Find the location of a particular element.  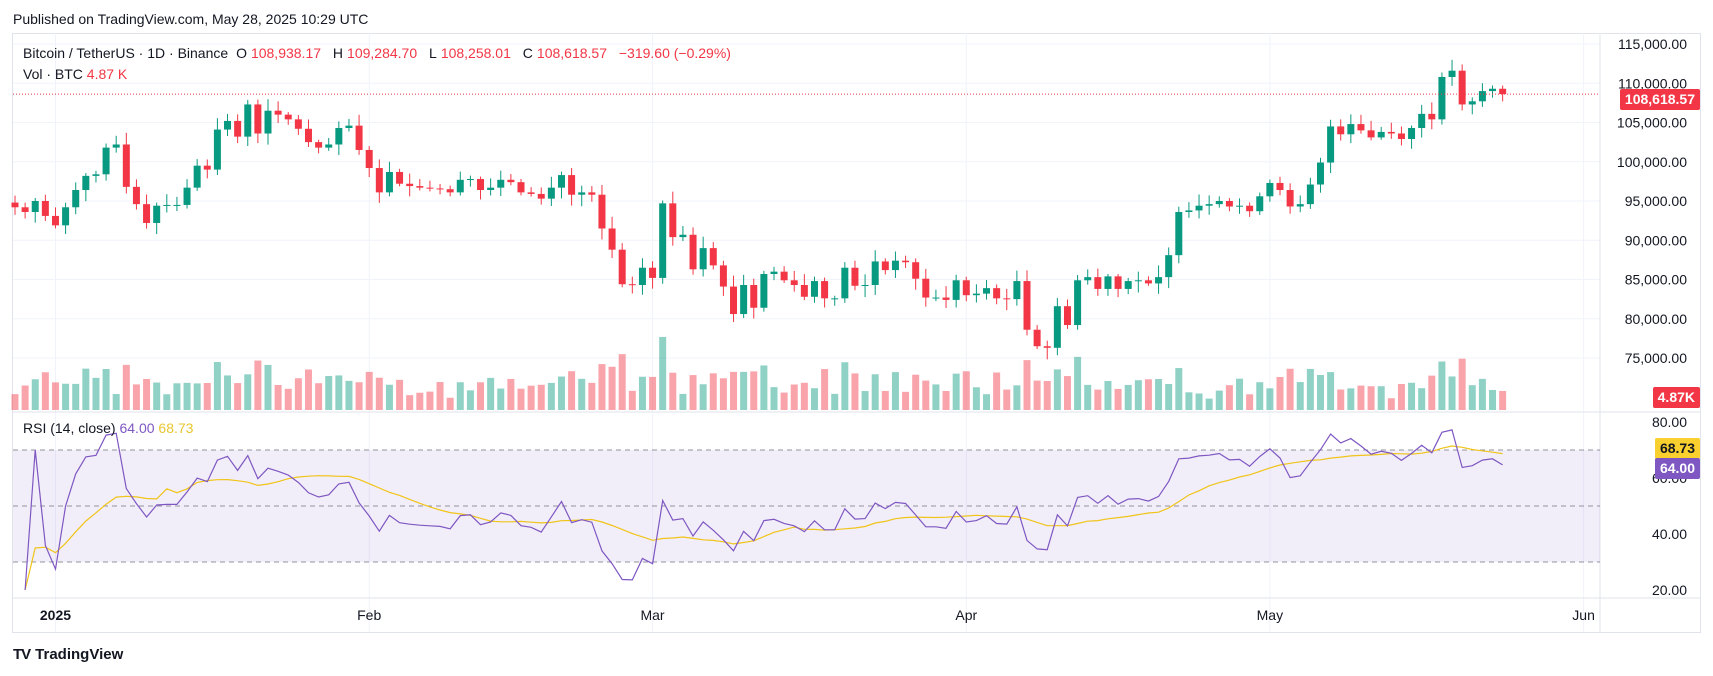

symbol-title: Bitcoin / TetherUS · 1D · Binance is located at coordinates (126, 53).